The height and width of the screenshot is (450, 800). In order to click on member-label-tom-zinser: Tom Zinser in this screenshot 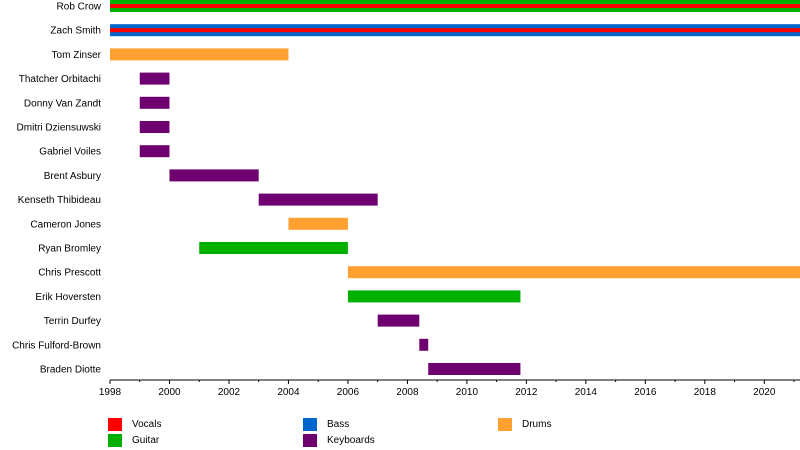, I will do `click(77, 55)`.